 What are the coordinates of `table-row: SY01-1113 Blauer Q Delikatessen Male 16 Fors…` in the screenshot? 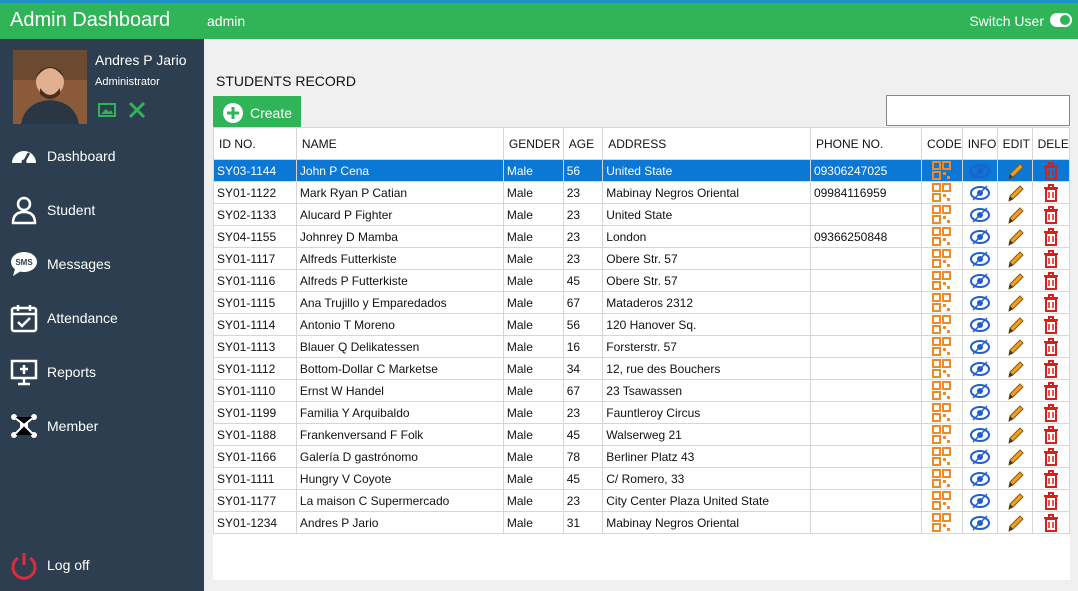 It's located at (642, 346).